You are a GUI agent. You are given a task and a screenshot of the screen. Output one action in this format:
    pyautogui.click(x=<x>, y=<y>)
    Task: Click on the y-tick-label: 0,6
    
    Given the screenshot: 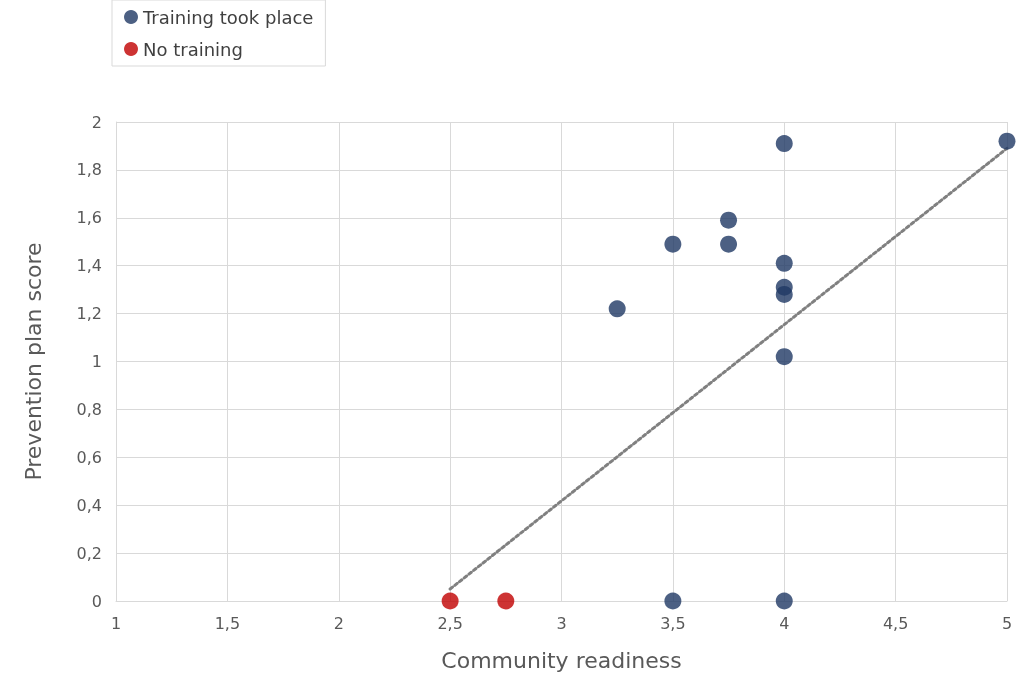 What is the action you would take?
    pyautogui.click(x=89, y=457)
    